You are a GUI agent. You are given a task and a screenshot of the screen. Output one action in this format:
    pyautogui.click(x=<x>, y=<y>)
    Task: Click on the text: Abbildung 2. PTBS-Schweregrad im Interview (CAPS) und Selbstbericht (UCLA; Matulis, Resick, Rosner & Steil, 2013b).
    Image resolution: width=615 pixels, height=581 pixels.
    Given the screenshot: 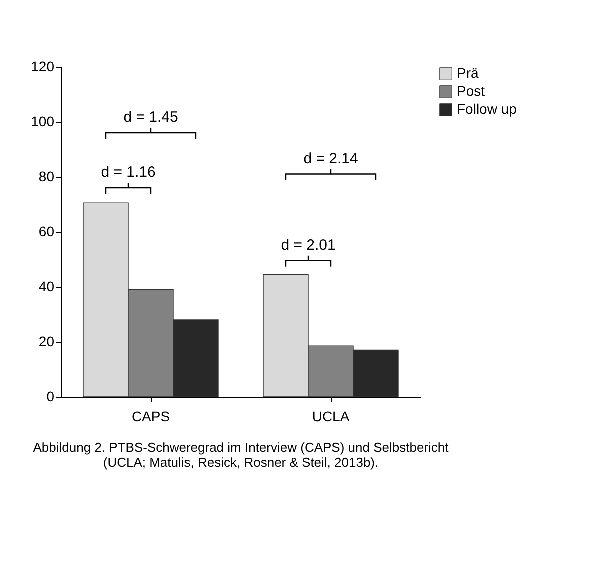 What is the action you would take?
    pyautogui.click(x=241, y=455)
    